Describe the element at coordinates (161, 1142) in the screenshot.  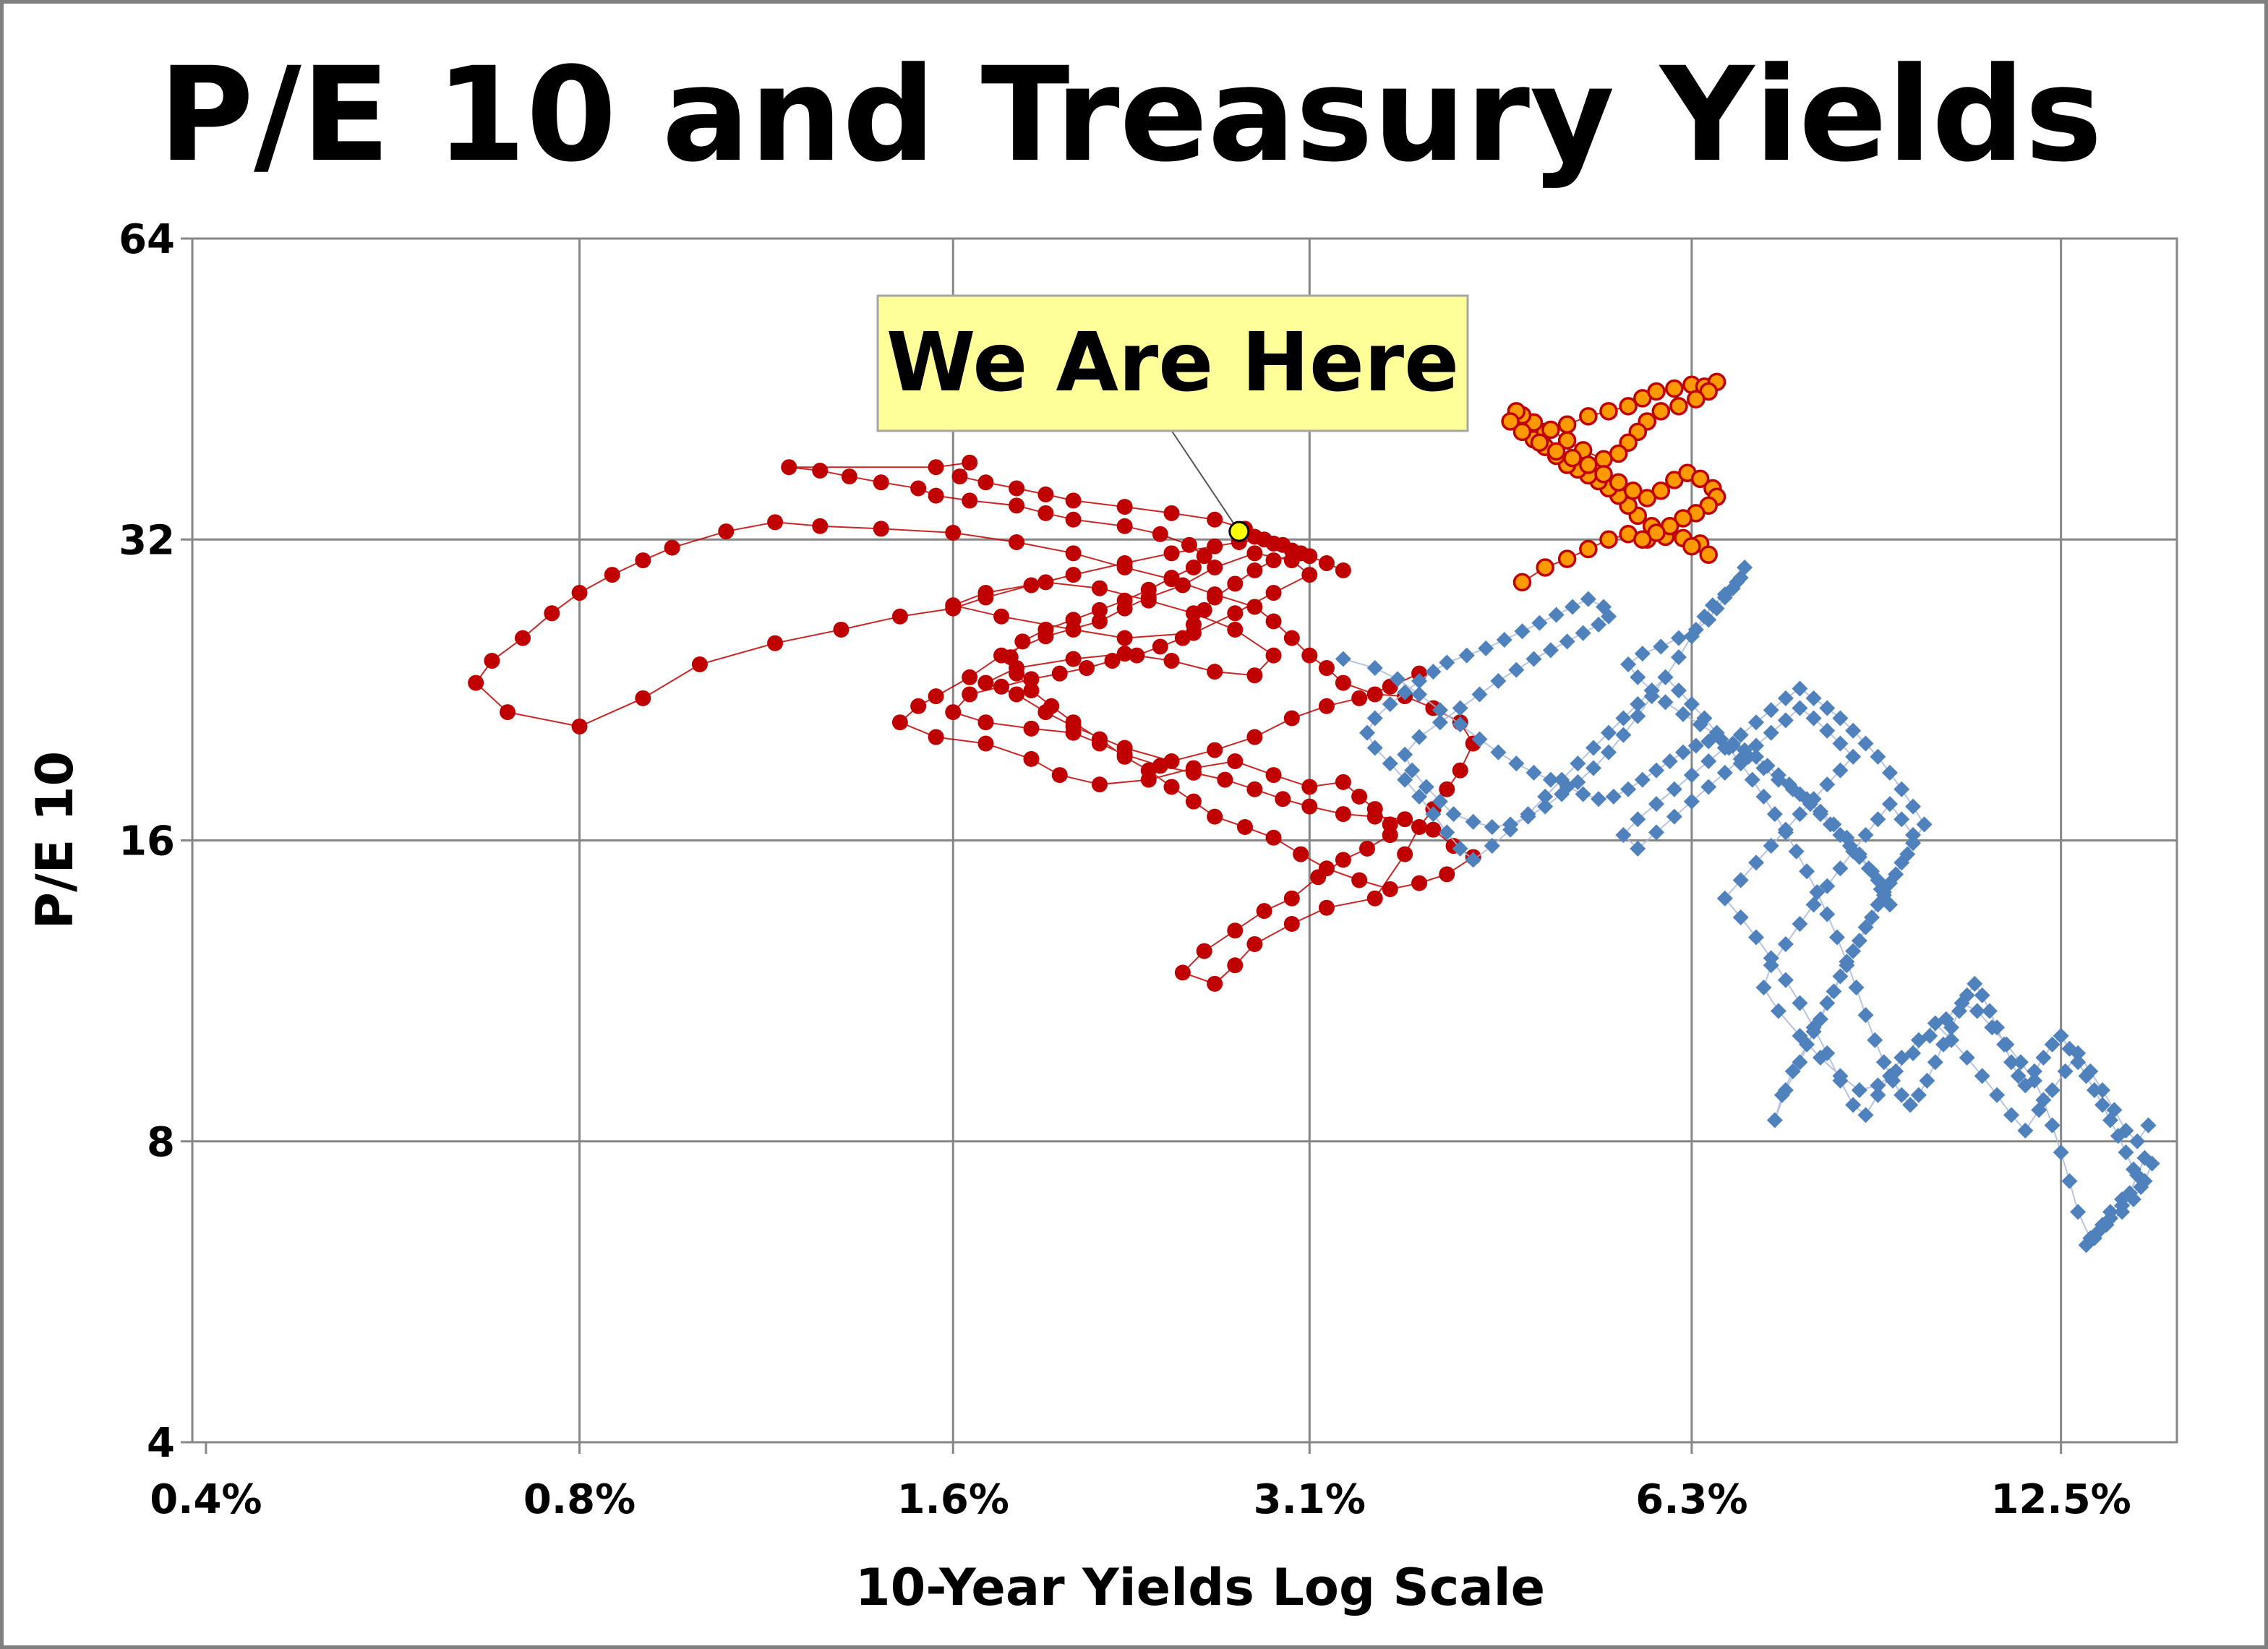
I see `y-tick-label: 8` at that location.